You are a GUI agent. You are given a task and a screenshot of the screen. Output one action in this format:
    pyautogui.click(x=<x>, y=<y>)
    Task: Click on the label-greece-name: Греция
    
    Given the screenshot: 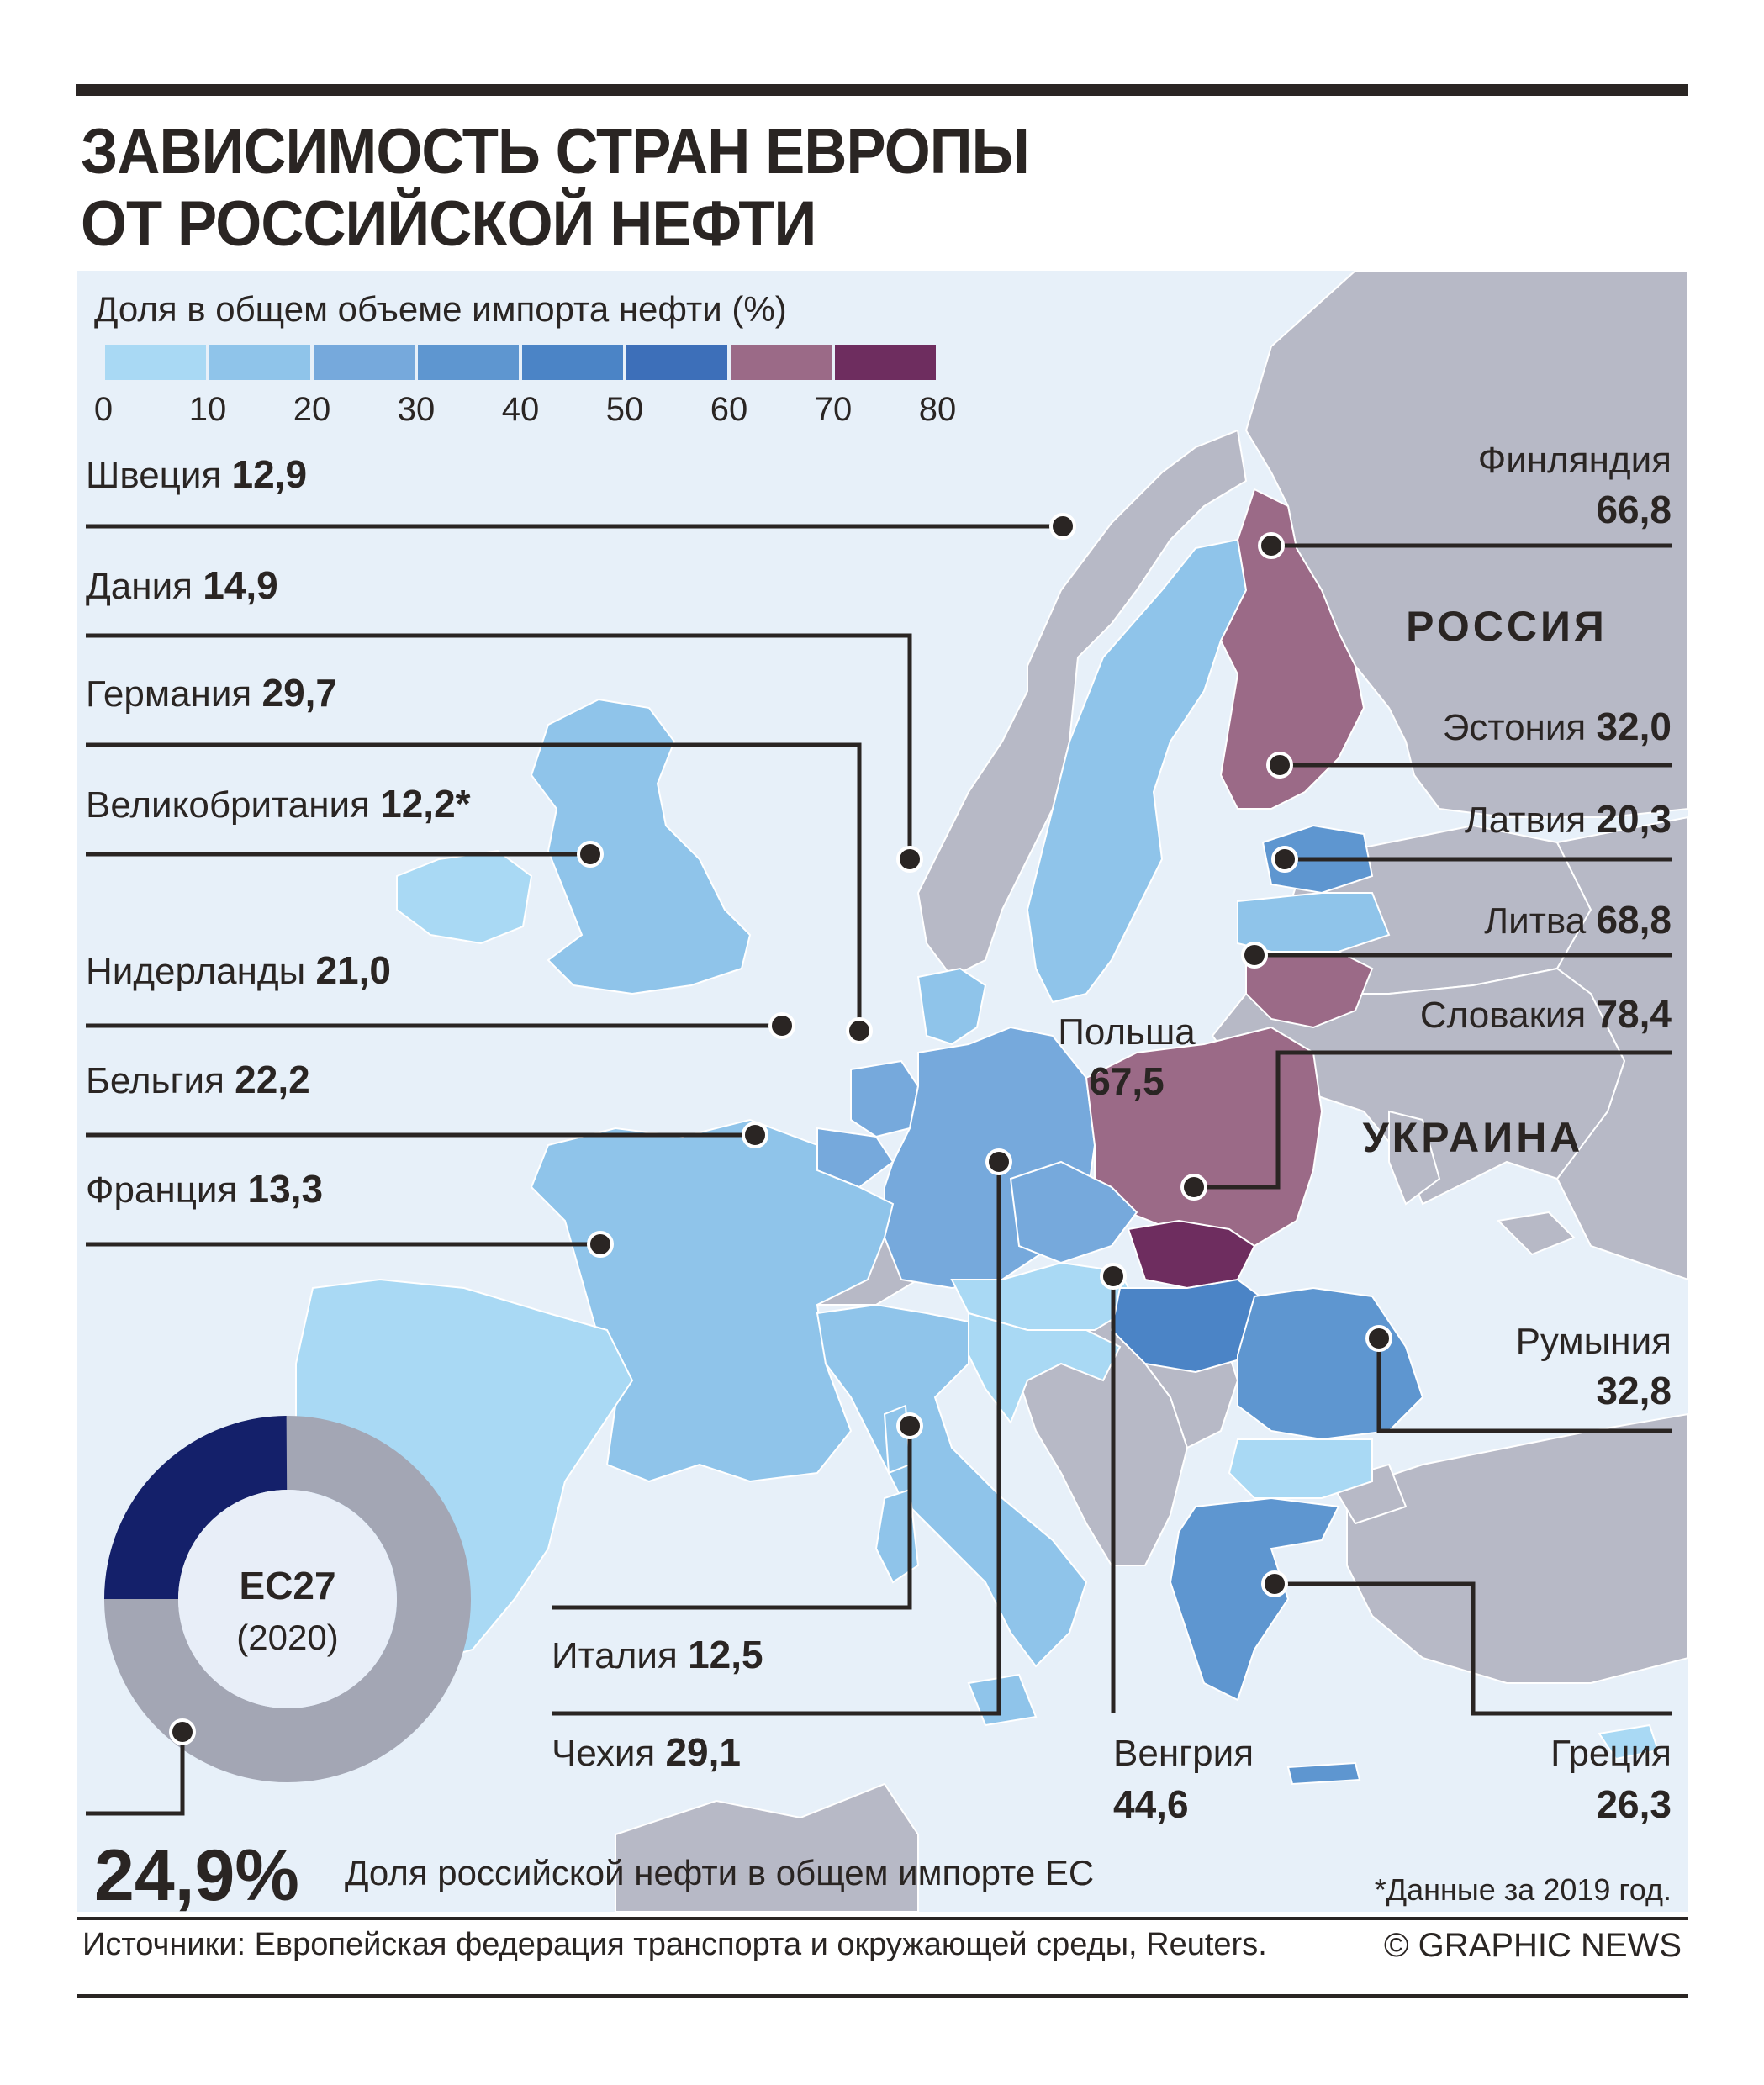 What is the action you would take?
    pyautogui.click(x=1611, y=1753)
    